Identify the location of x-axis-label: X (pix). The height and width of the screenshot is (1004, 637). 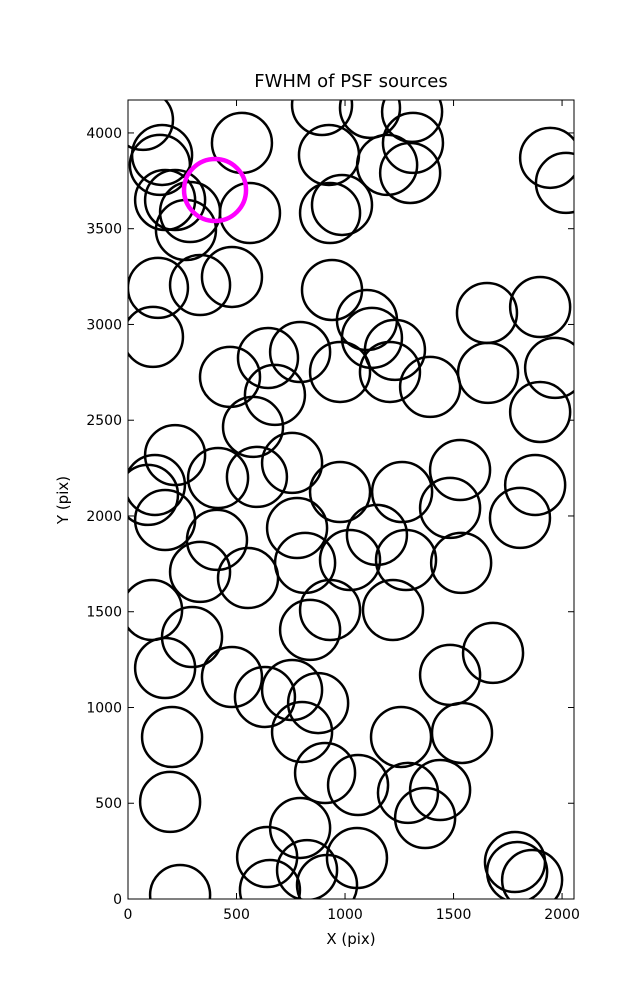
(350, 939).